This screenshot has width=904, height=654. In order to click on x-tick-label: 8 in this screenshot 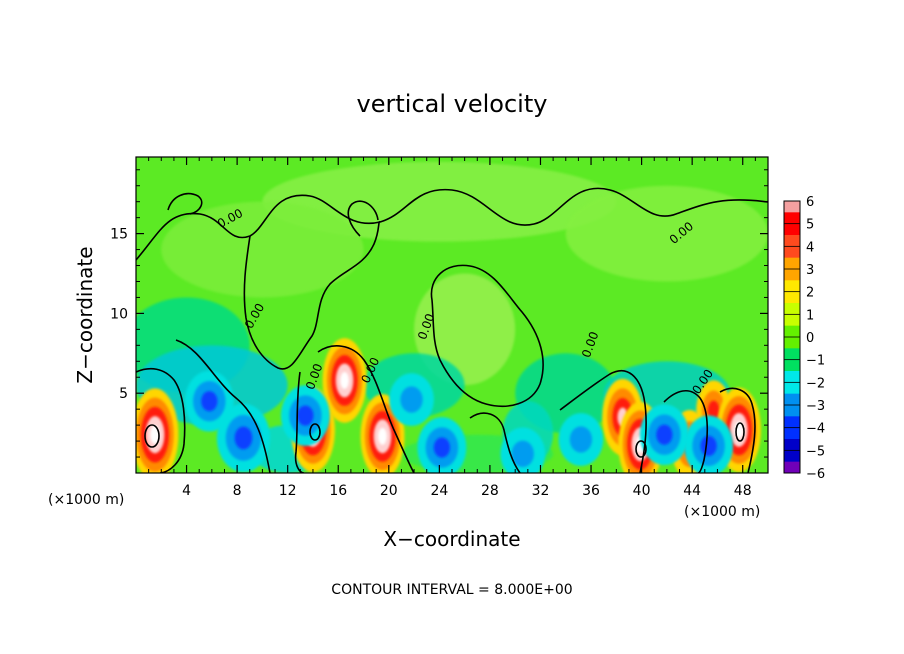, I will do `click(237, 491)`.